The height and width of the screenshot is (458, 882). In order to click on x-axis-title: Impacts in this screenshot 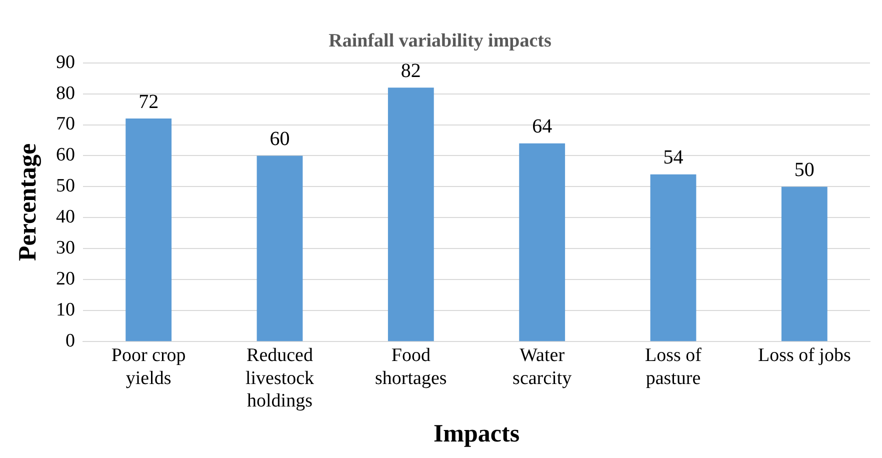, I will do `click(476, 434)`.